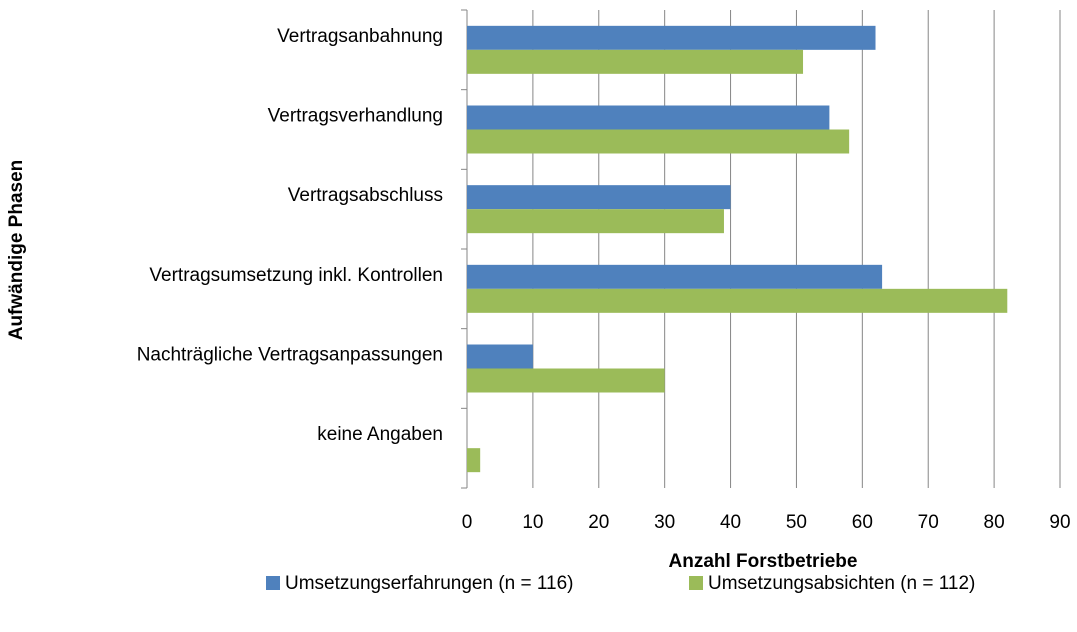  I want to click on y-tick-label: Vertragsumsetzung inkl. Kontrollen, so click(296, 275).